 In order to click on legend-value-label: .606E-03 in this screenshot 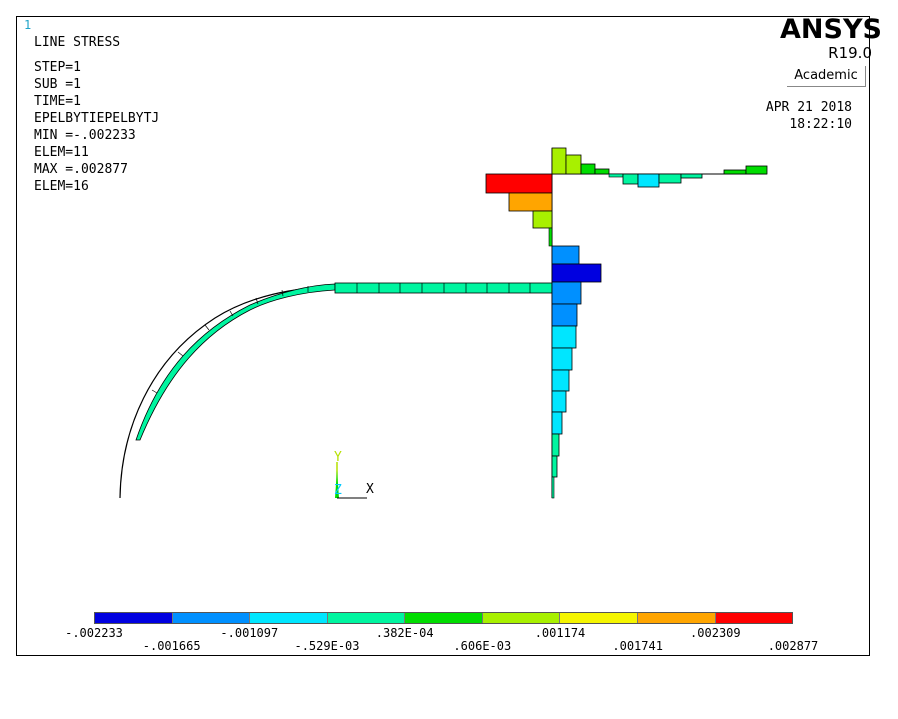, I will do `click(482, 646)`.